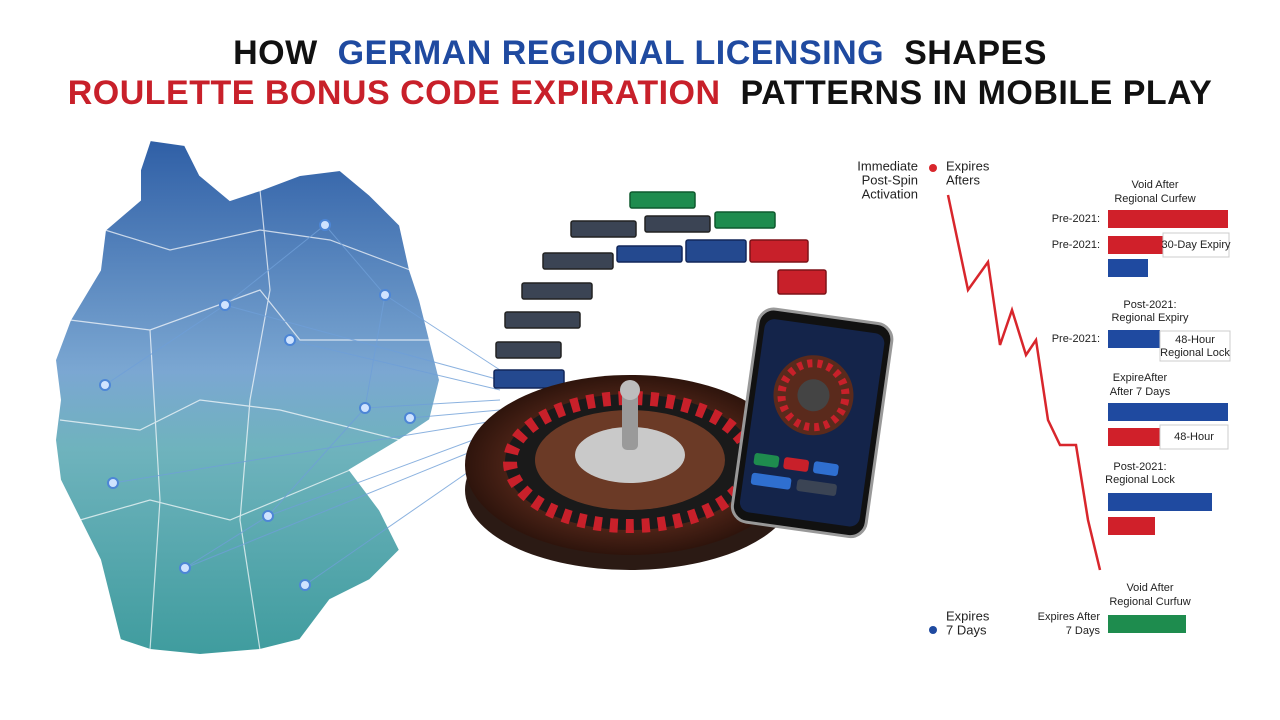  Describe the element at coordinates (1196, 245) in the screenshot. I see `label: 30-Day Expiry` at that location.